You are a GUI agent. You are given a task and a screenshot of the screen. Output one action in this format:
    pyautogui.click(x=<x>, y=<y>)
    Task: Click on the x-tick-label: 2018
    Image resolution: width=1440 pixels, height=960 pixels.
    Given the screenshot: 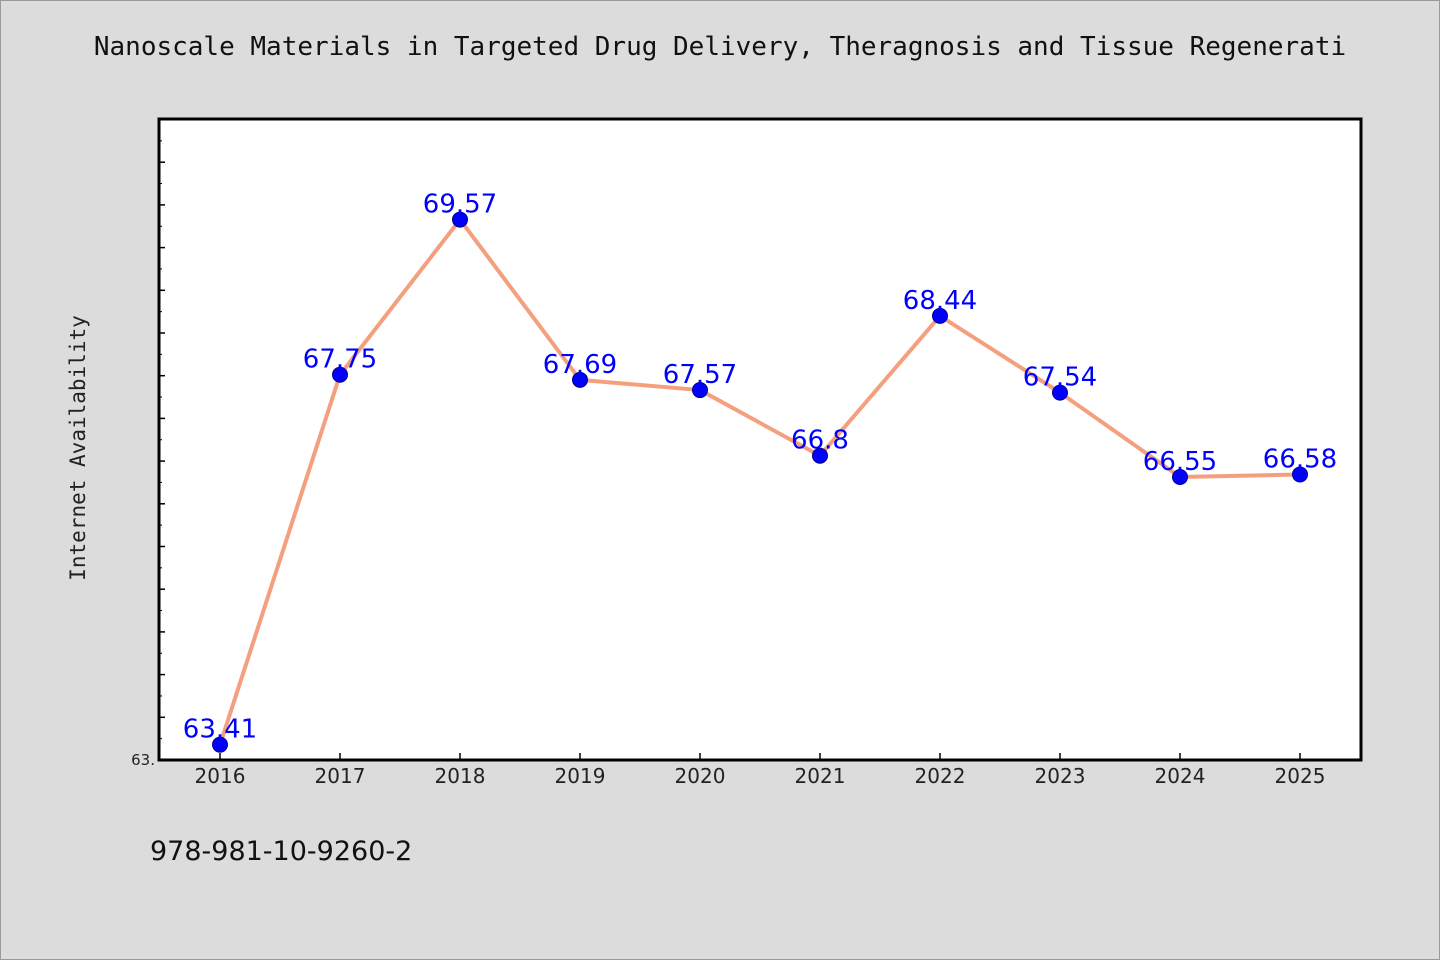 What is the action you would take?
    pyautogui.click(x=460, y=776)
    